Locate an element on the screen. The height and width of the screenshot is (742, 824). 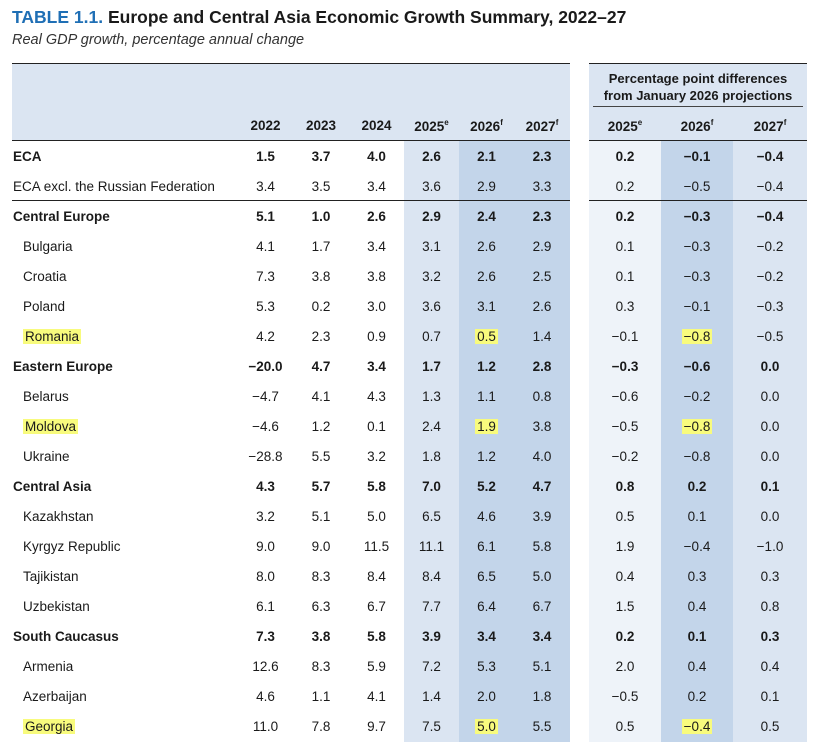
table-number: TABLE 1.1. is located at coordinates (58, 17).